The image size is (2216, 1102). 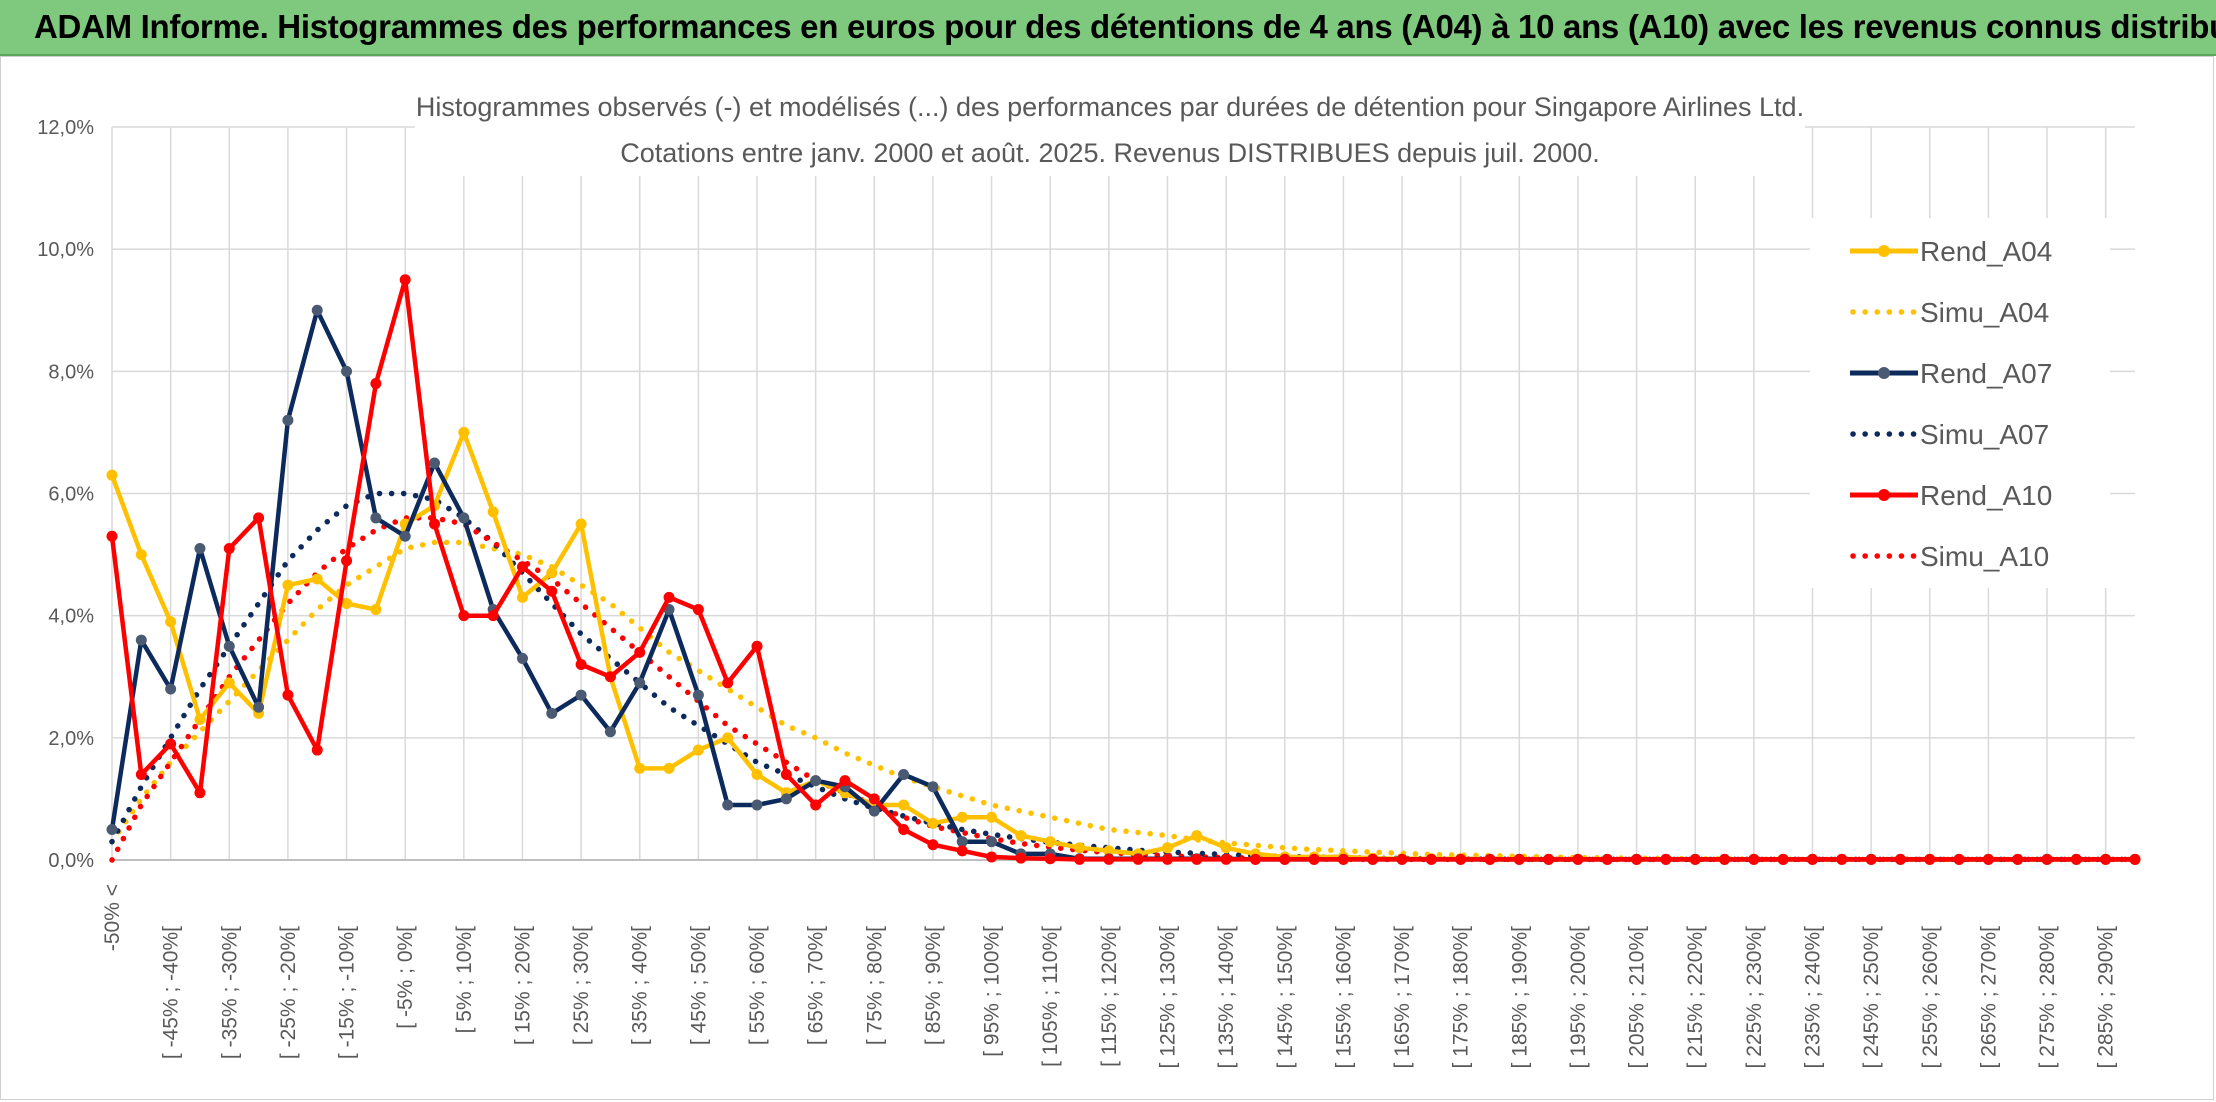 What do you see at coordinates (1226, 997) in the screenshot?
I see `x-tick-label: [ 135% ; 140%[` at bounding box center [1226, 997].